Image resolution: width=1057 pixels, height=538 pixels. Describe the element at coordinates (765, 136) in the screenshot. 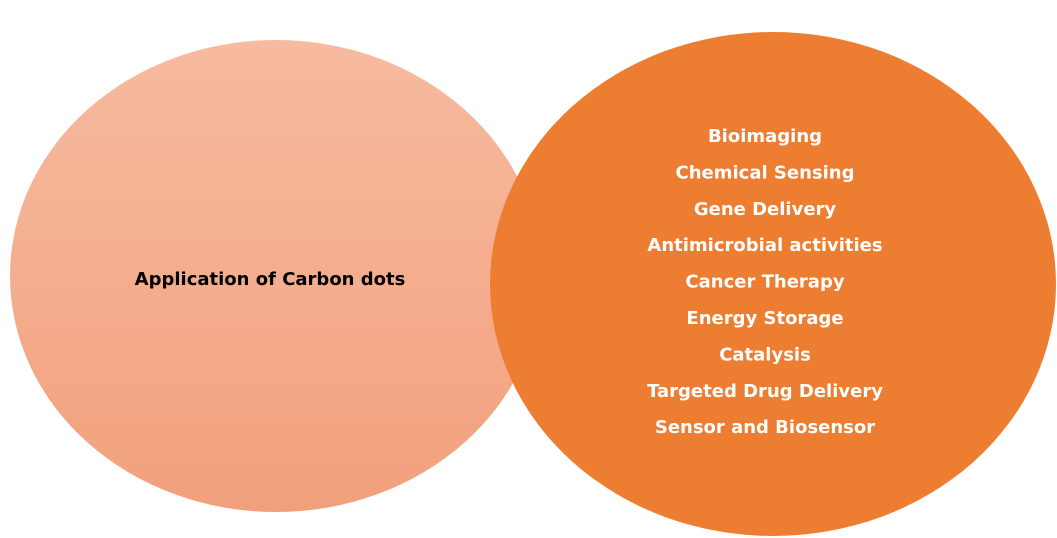

I see `application-item: Bioimaging` at that location.